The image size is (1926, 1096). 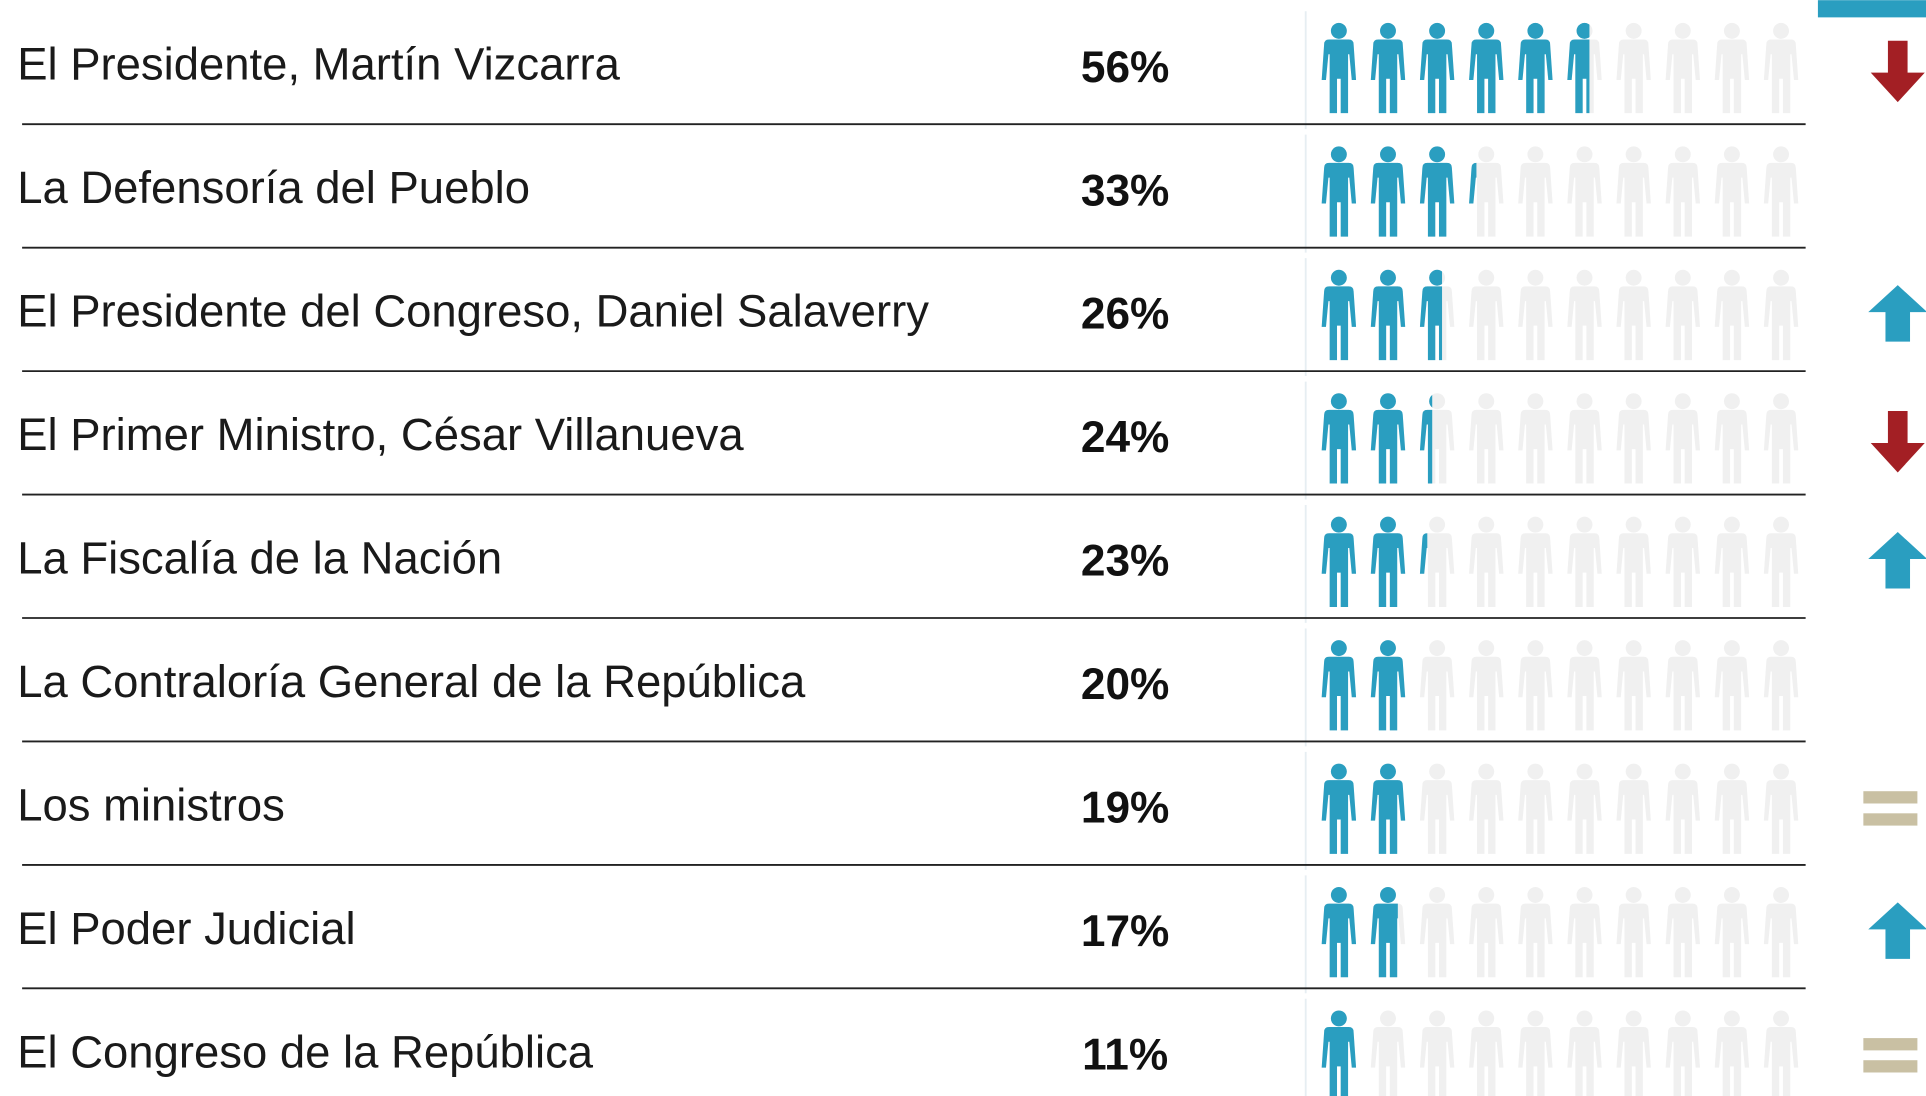 I want to click on value-label: 11%, so click(x=1125, y=1054).